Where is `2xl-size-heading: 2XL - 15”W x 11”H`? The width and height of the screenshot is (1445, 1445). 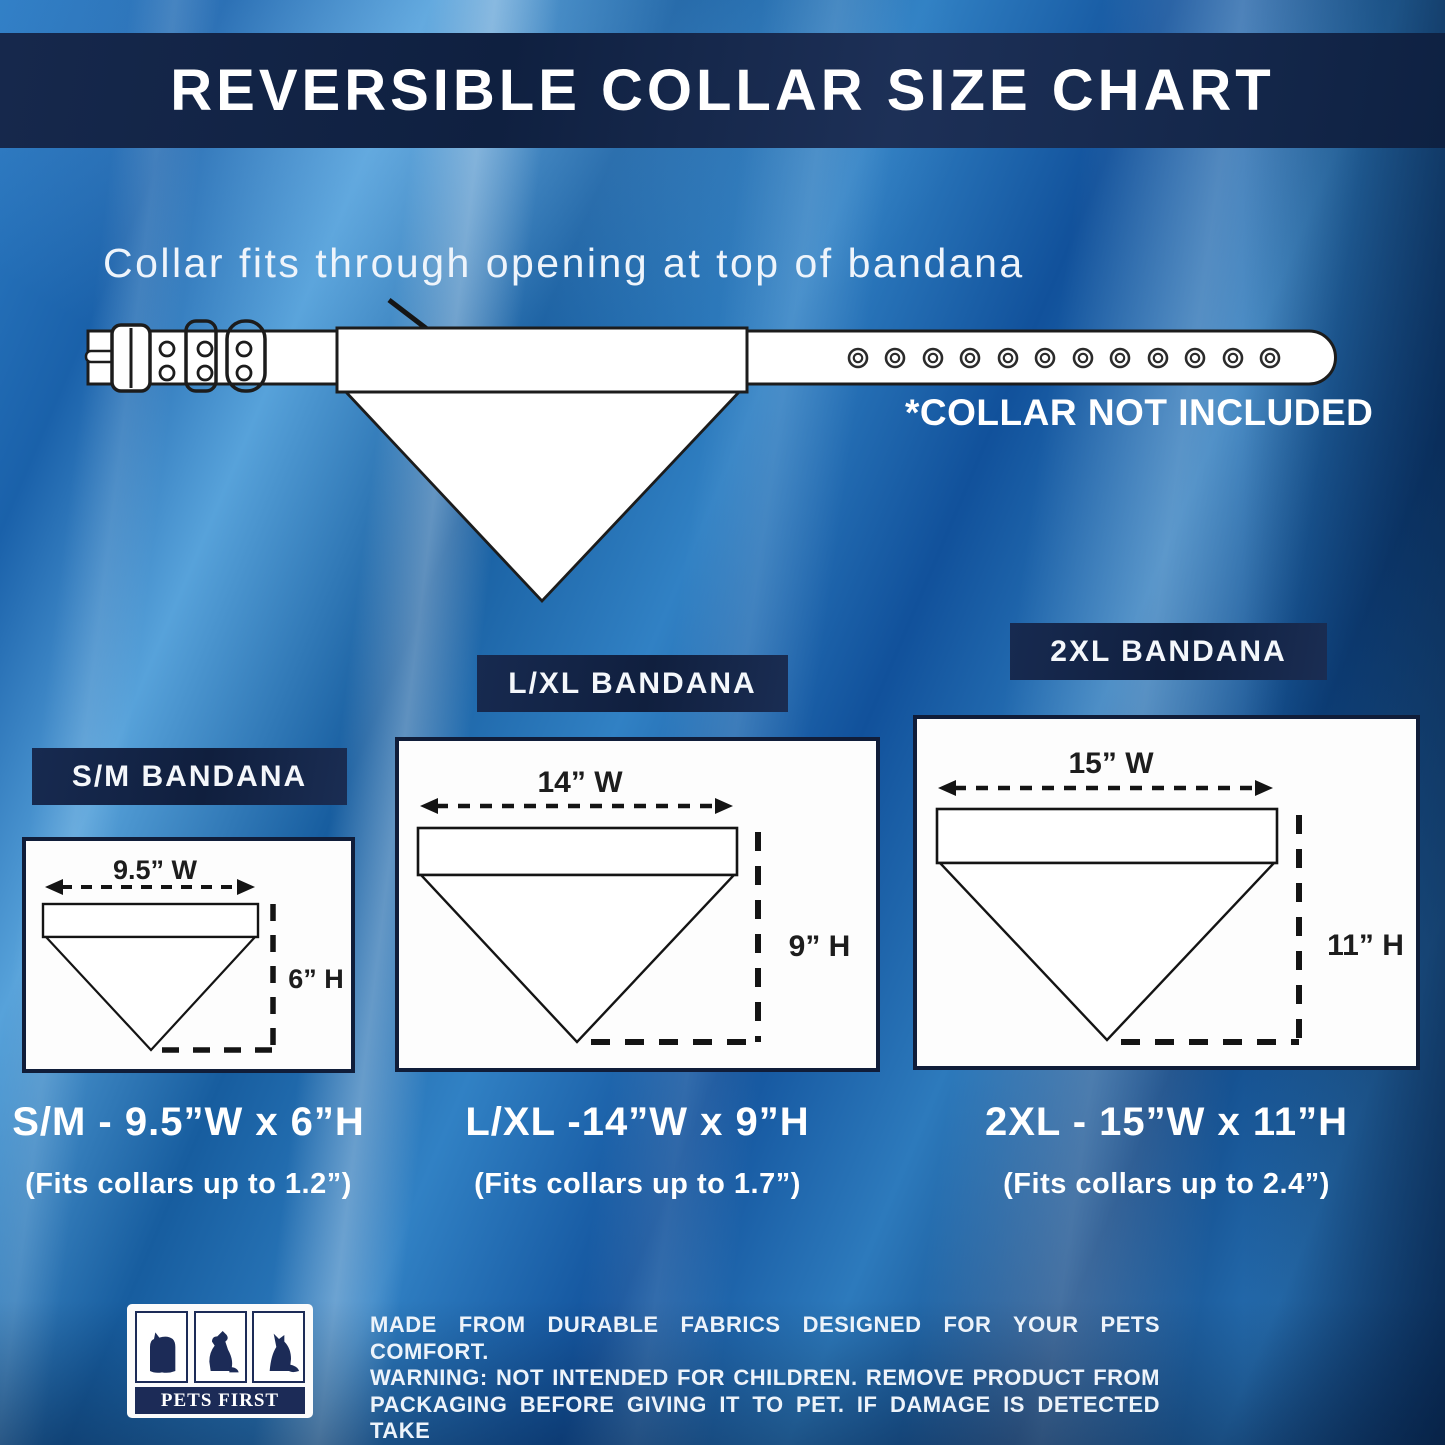 2xl-size-heading: 2XL - 15”W x 11”H is located at coordinates (1166, 1122).